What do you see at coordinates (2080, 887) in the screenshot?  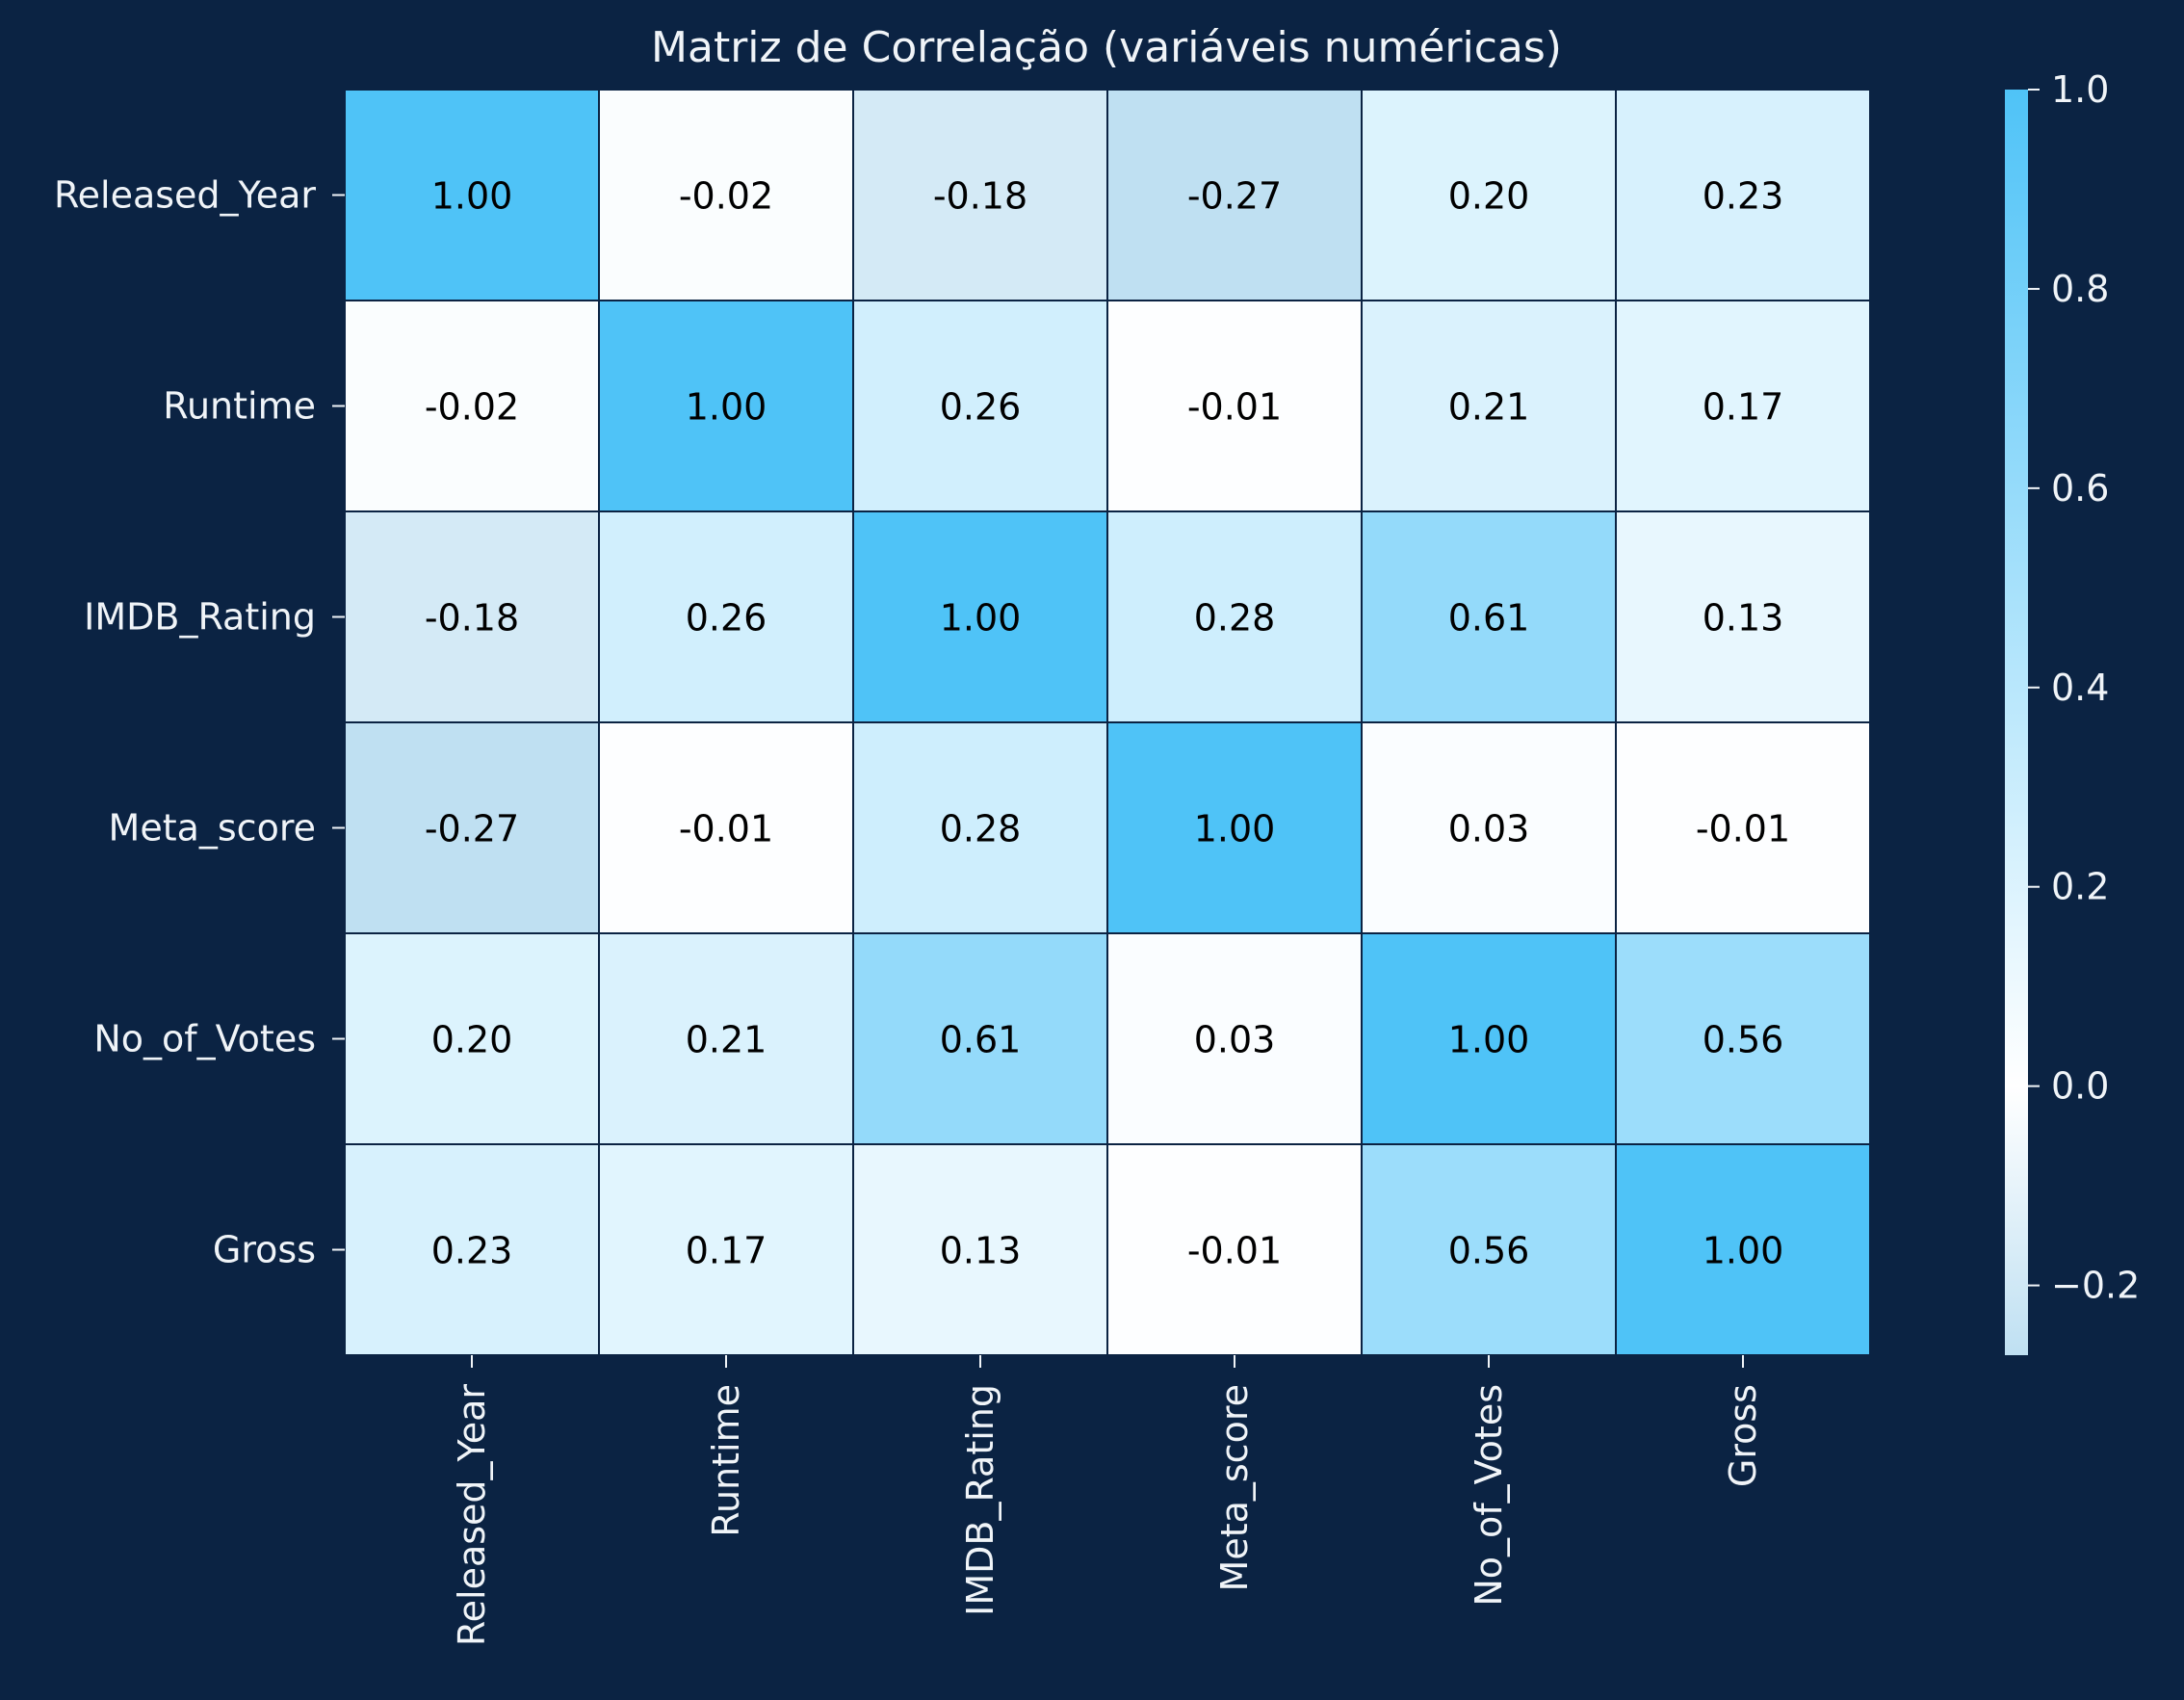 I see `colorbar-tick-label: 0.2` at bounding box center [2080, 887].